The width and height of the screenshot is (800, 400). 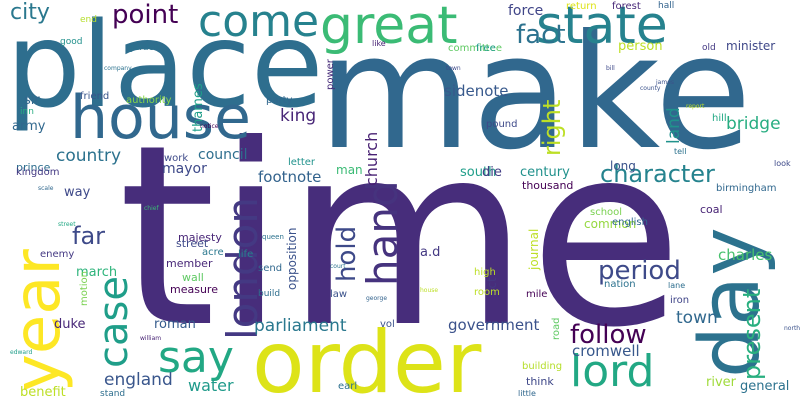 What do you see at coordinates (367, 356) in the screenshot?
I see `cloud-word: order` at bounding box center [367, 356].